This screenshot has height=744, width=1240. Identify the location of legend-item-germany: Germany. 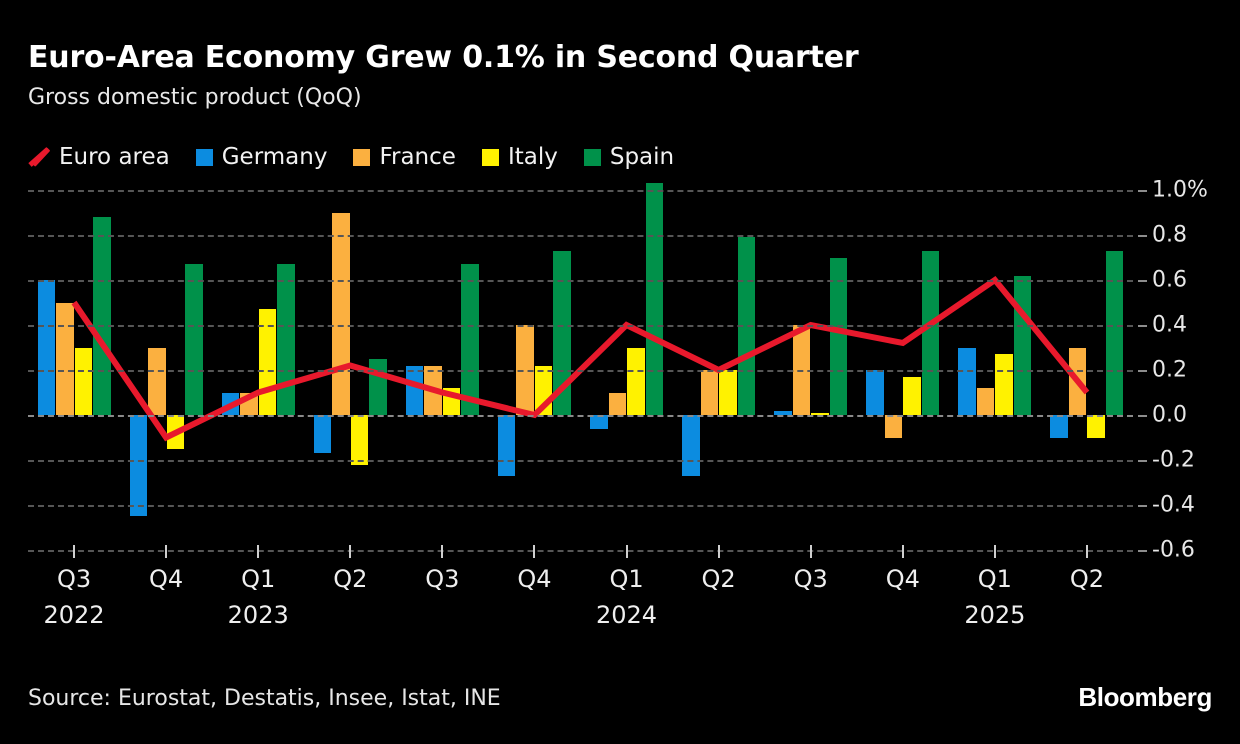
(261, 157).